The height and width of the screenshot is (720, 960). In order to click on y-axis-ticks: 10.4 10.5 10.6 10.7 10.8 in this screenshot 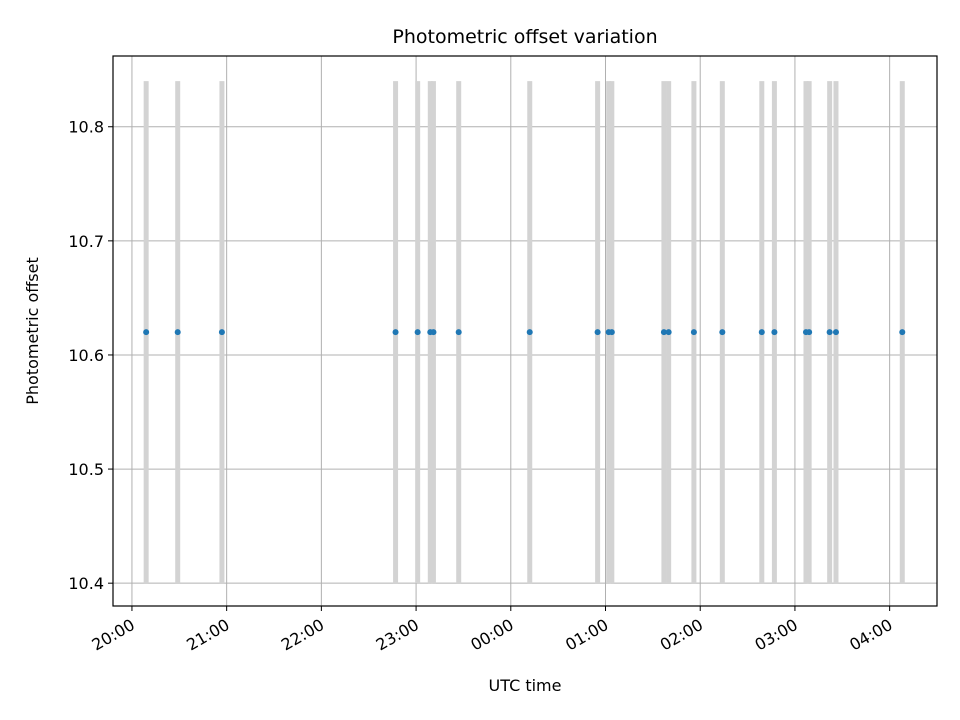, I will do `click(90, 355)`.